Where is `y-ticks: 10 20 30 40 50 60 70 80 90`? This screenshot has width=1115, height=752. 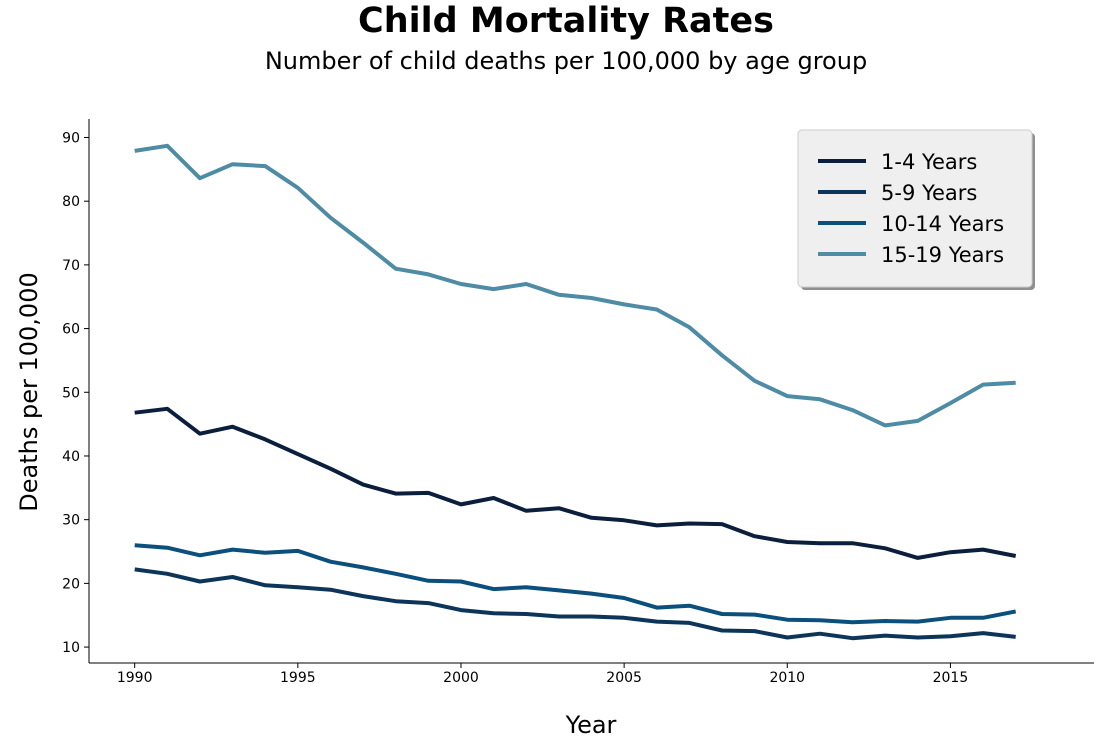
y-ticks: 10 20 30 40 50 60 70 80 90 is located at coordinates (75, 393).